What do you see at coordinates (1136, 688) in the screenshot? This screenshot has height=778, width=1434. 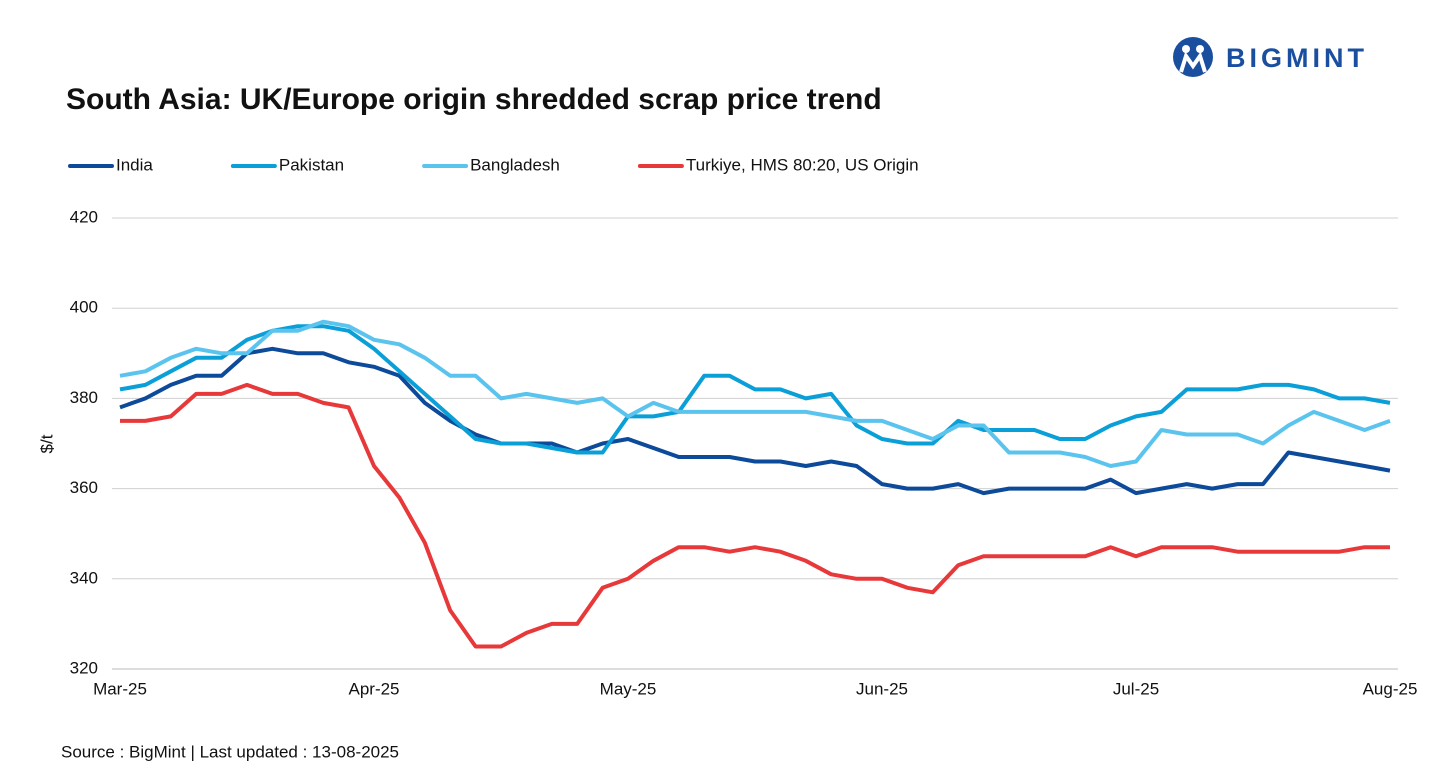 I see `x-tick-label: Jul-25` at bounding box center [1136, 688].